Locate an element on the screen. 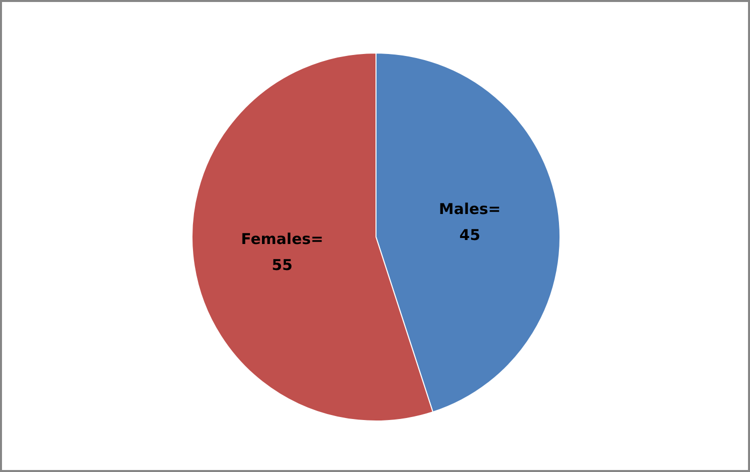 The height and width of the screenshot is (472, 750). data-label: 55 is located at coordinates (282, 265).